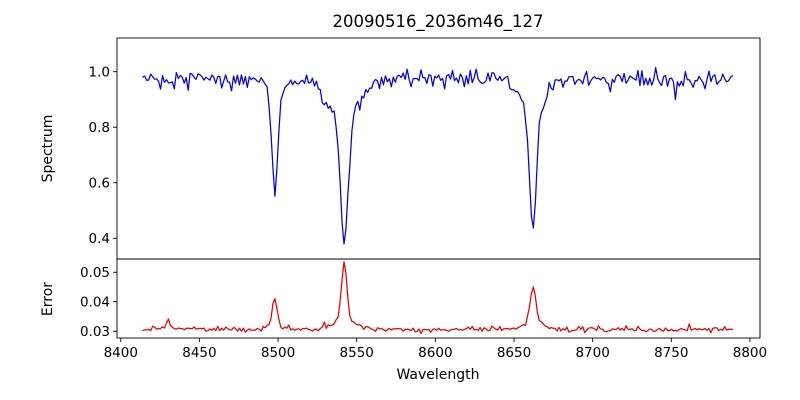  What do you see at coordinates (95, 332) in the screenshot?
I see `y-tick-label: 0.03` at bounding box center [95, 332].